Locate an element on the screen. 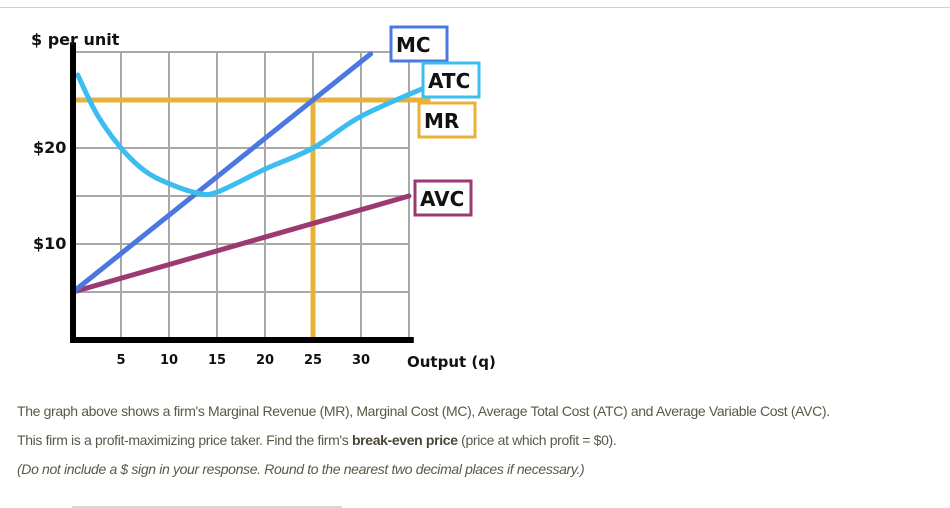 The width and height of the screenshot is (950, 508). x-tick-label: 30 is located at coordinates (361, 360).